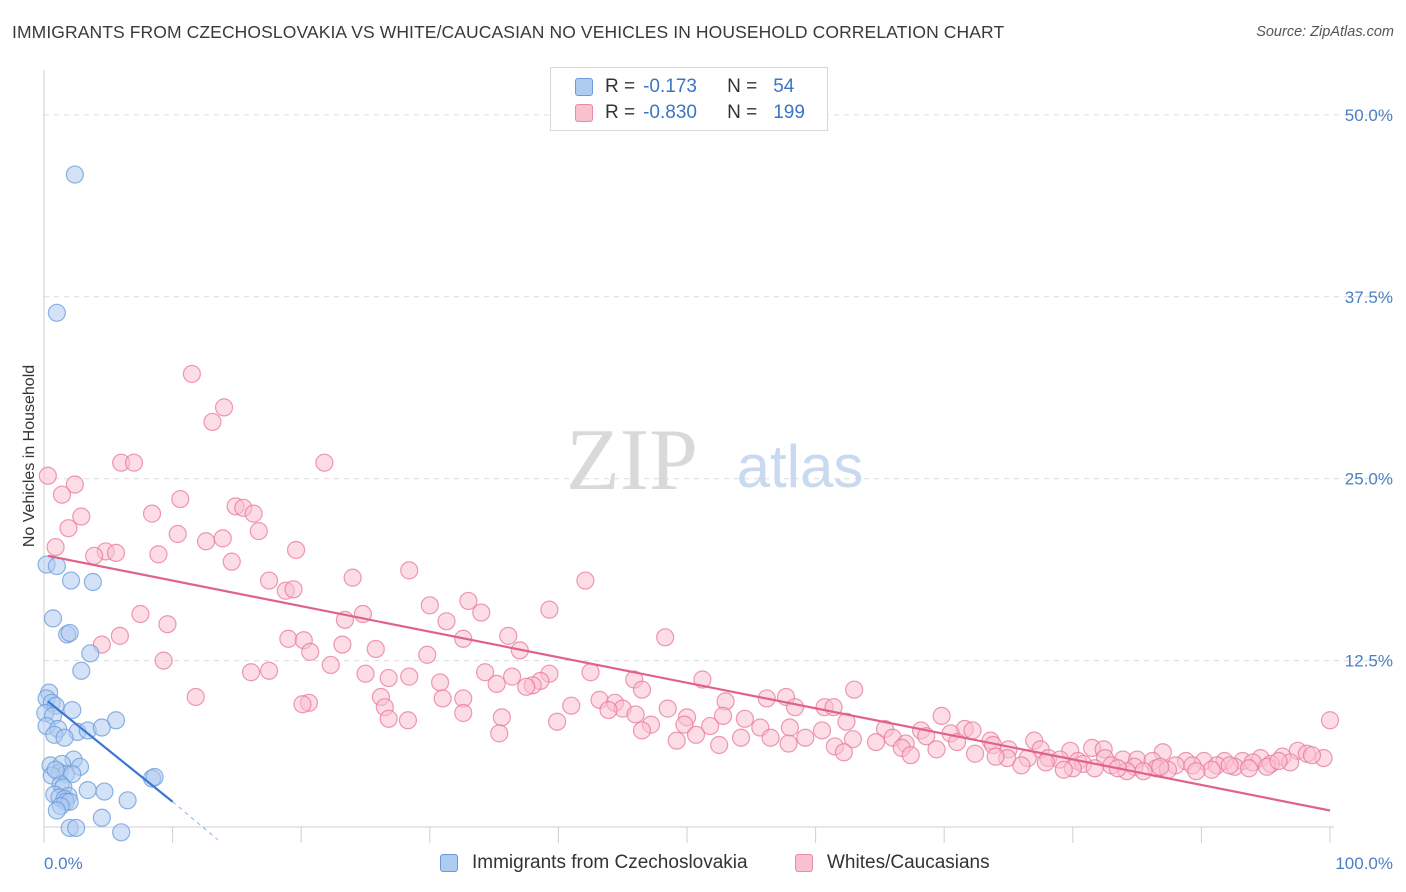 This screenshot has height=892, width=1406. What do you see at coordinates (584, 87) in the screenshot?
I see `legend-swatch-blue` at bounding box center [584, 87].